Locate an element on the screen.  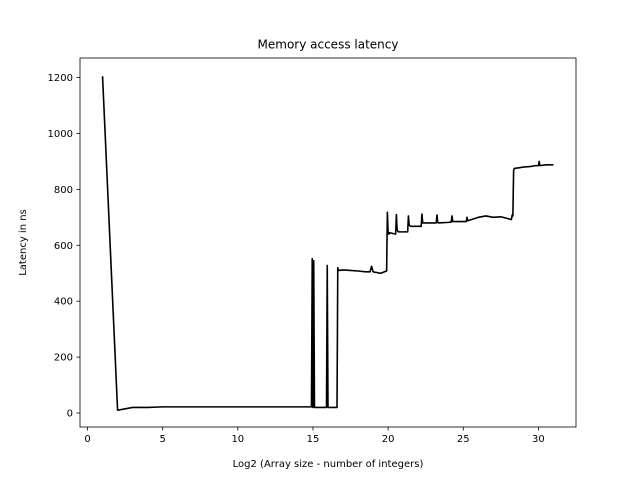
x-tick-label: 0 is located at coordinates (87, 439).